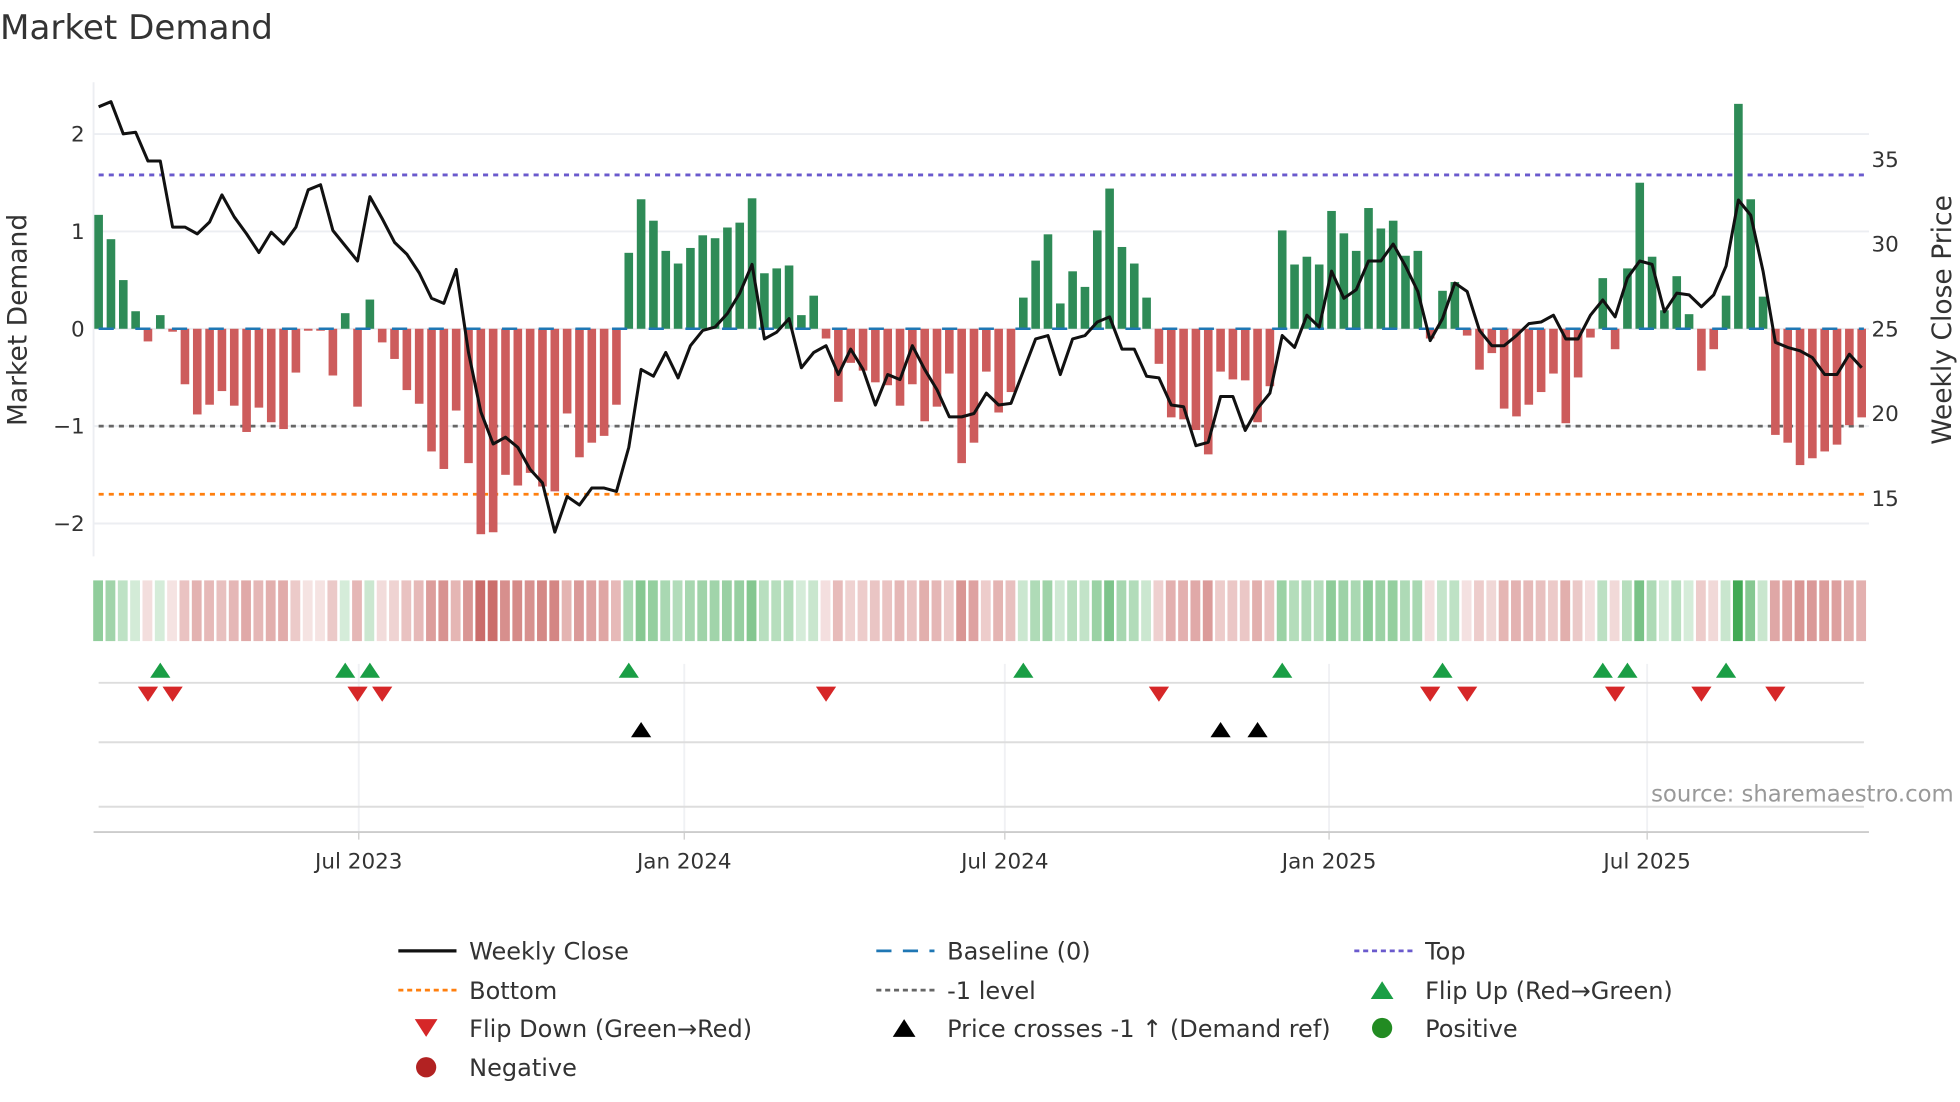 This screenshot has height=1102, width=1960. I want to click on event-markers, so click(981, 747).